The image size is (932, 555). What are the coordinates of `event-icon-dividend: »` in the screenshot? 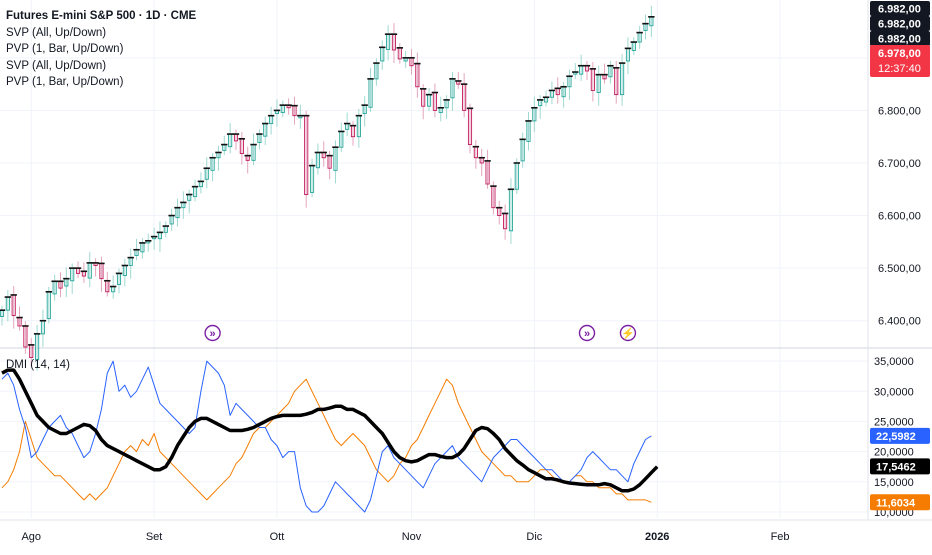 It's located at (212, 333).